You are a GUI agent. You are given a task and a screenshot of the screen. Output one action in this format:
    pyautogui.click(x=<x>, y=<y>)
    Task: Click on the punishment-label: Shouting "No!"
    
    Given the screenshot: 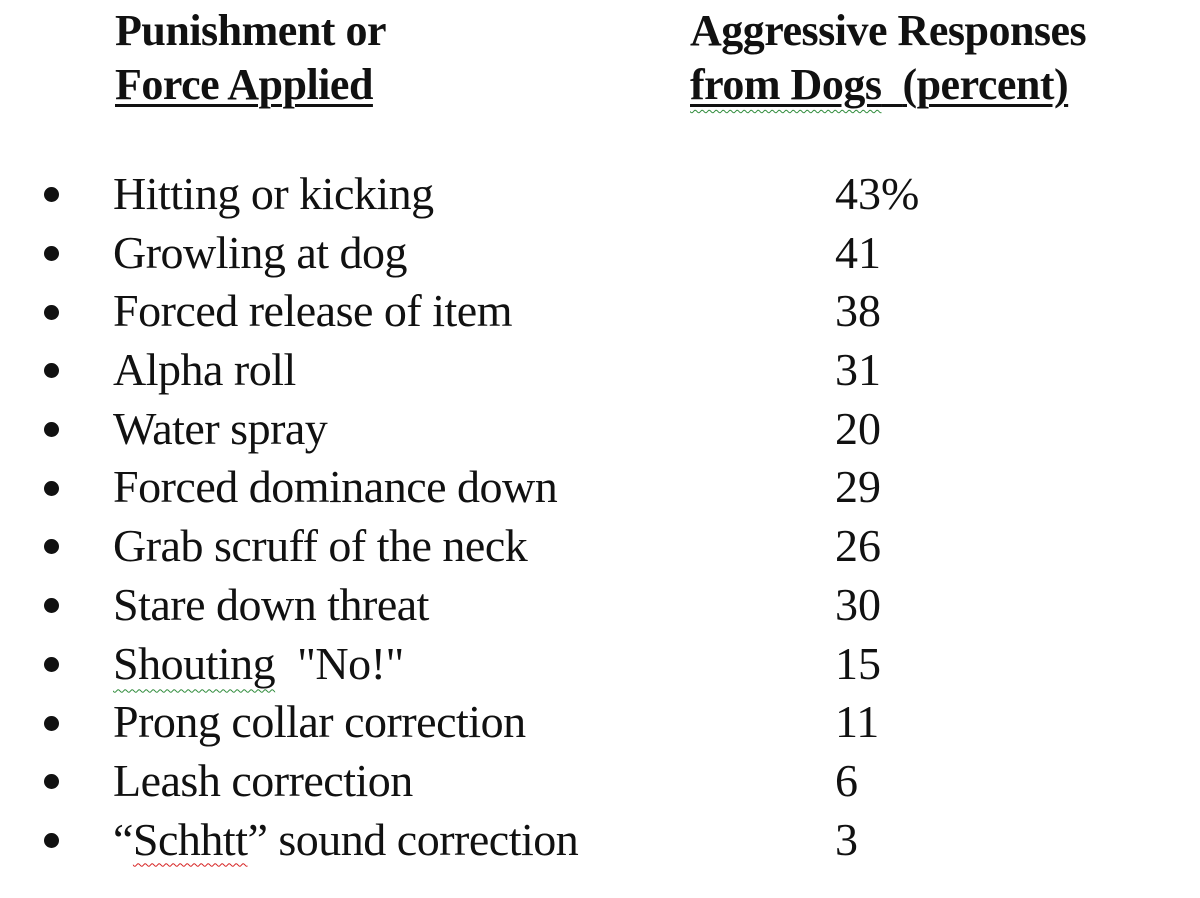 What is the action you would take?
    pyautogui.click(x=258, y=664)
    